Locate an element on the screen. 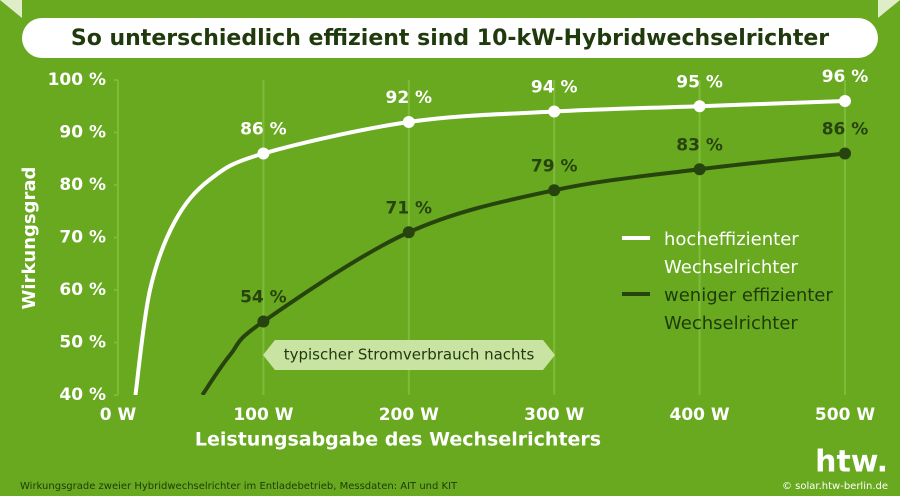 The height and width of the screenshot is (496, 900). x-tick-label: 200 W is located at coordinates (409, 415).